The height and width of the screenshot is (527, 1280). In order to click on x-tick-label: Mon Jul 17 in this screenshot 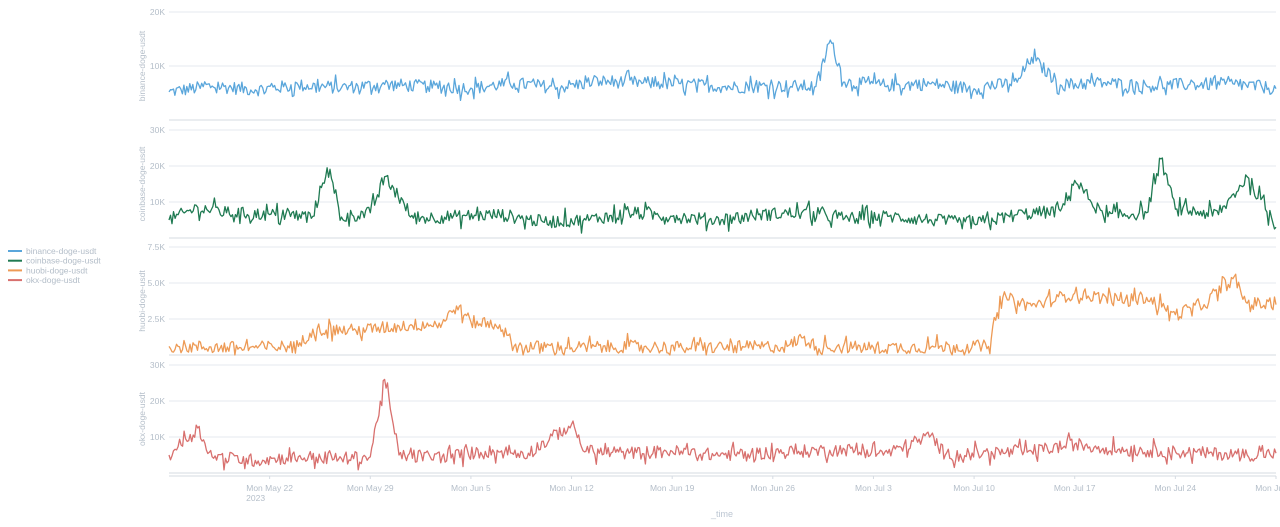, I will do `click(1075, 488)`.